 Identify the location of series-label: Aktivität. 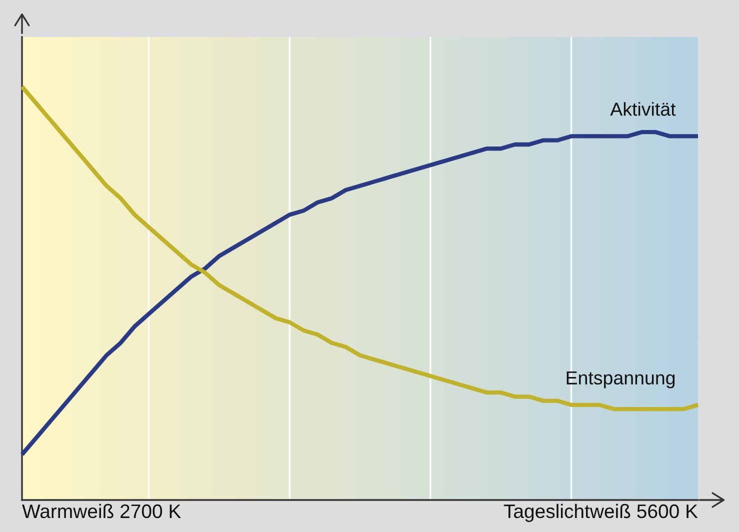
(643, 109).